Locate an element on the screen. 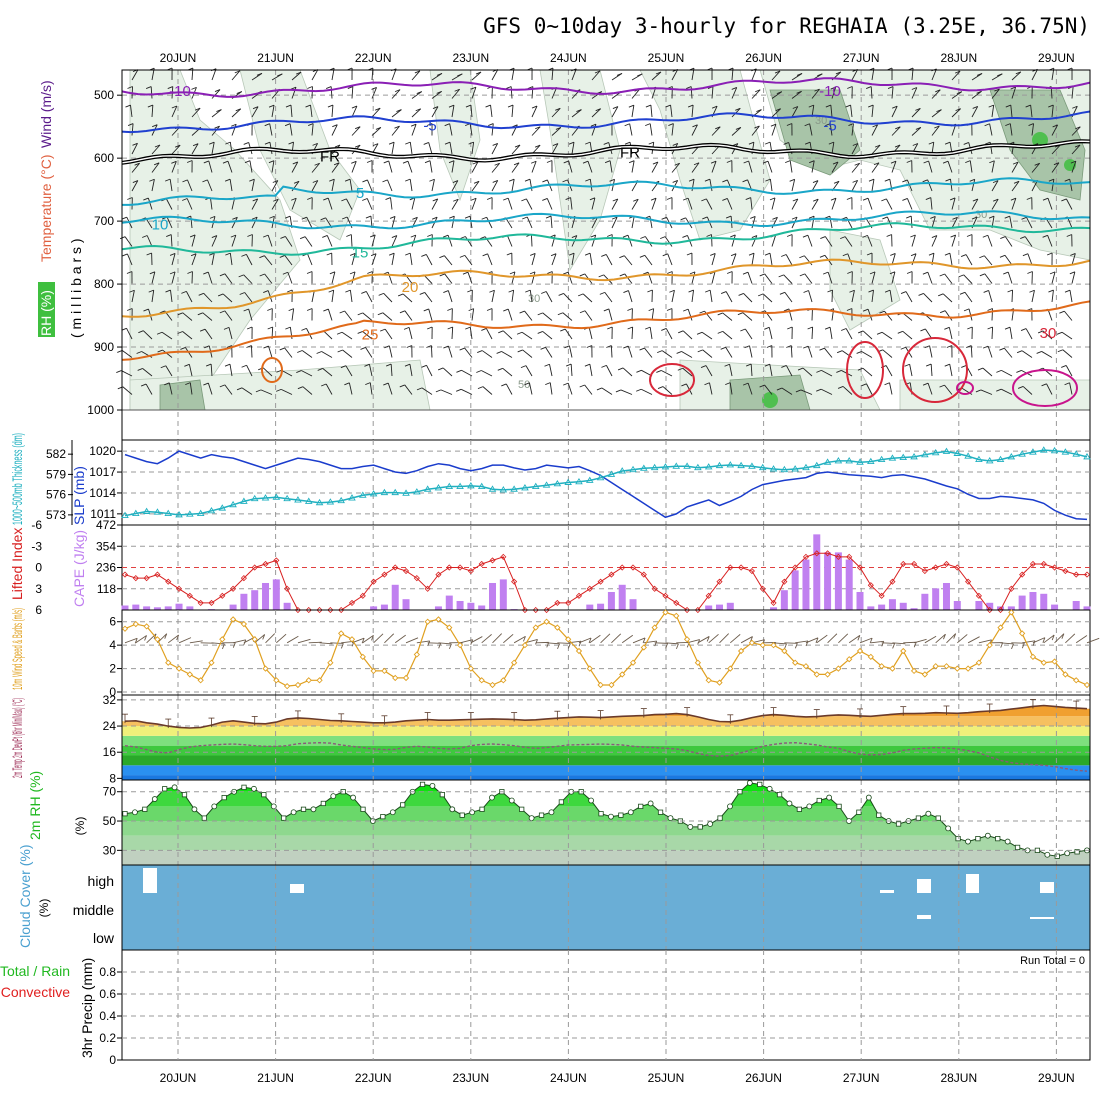 Image resolution: width=1100 pixels, height=1100 pixels. lifted-index-line is located at coordinates (606, 582).